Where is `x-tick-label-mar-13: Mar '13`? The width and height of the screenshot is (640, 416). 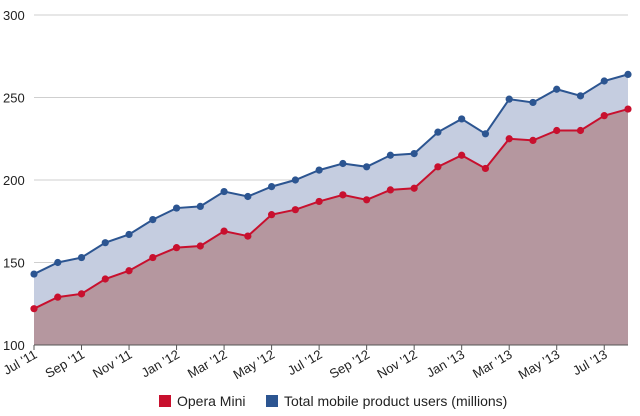 x-tick-label-mar-13: Mar '13 is located at coordinates (492, 364).